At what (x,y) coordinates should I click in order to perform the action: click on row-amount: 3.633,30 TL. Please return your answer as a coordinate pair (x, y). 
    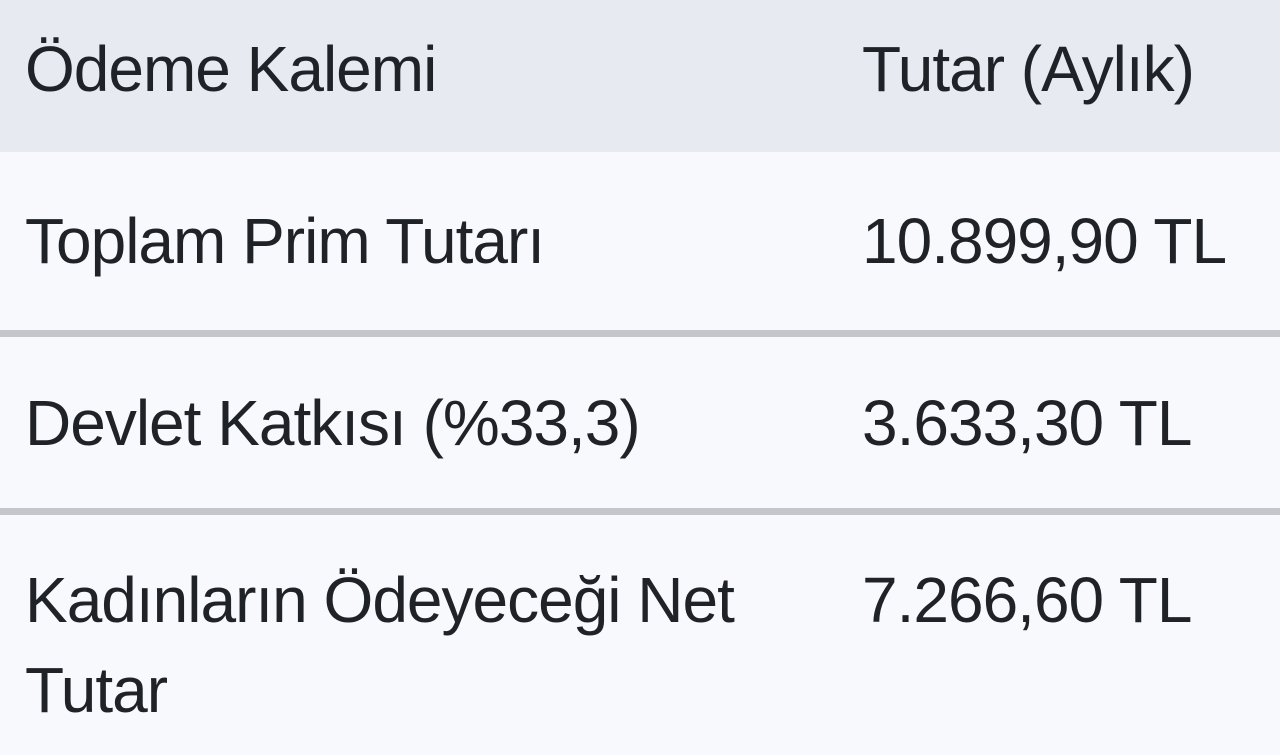
    Looking at the image, I should click on (1027, 422).